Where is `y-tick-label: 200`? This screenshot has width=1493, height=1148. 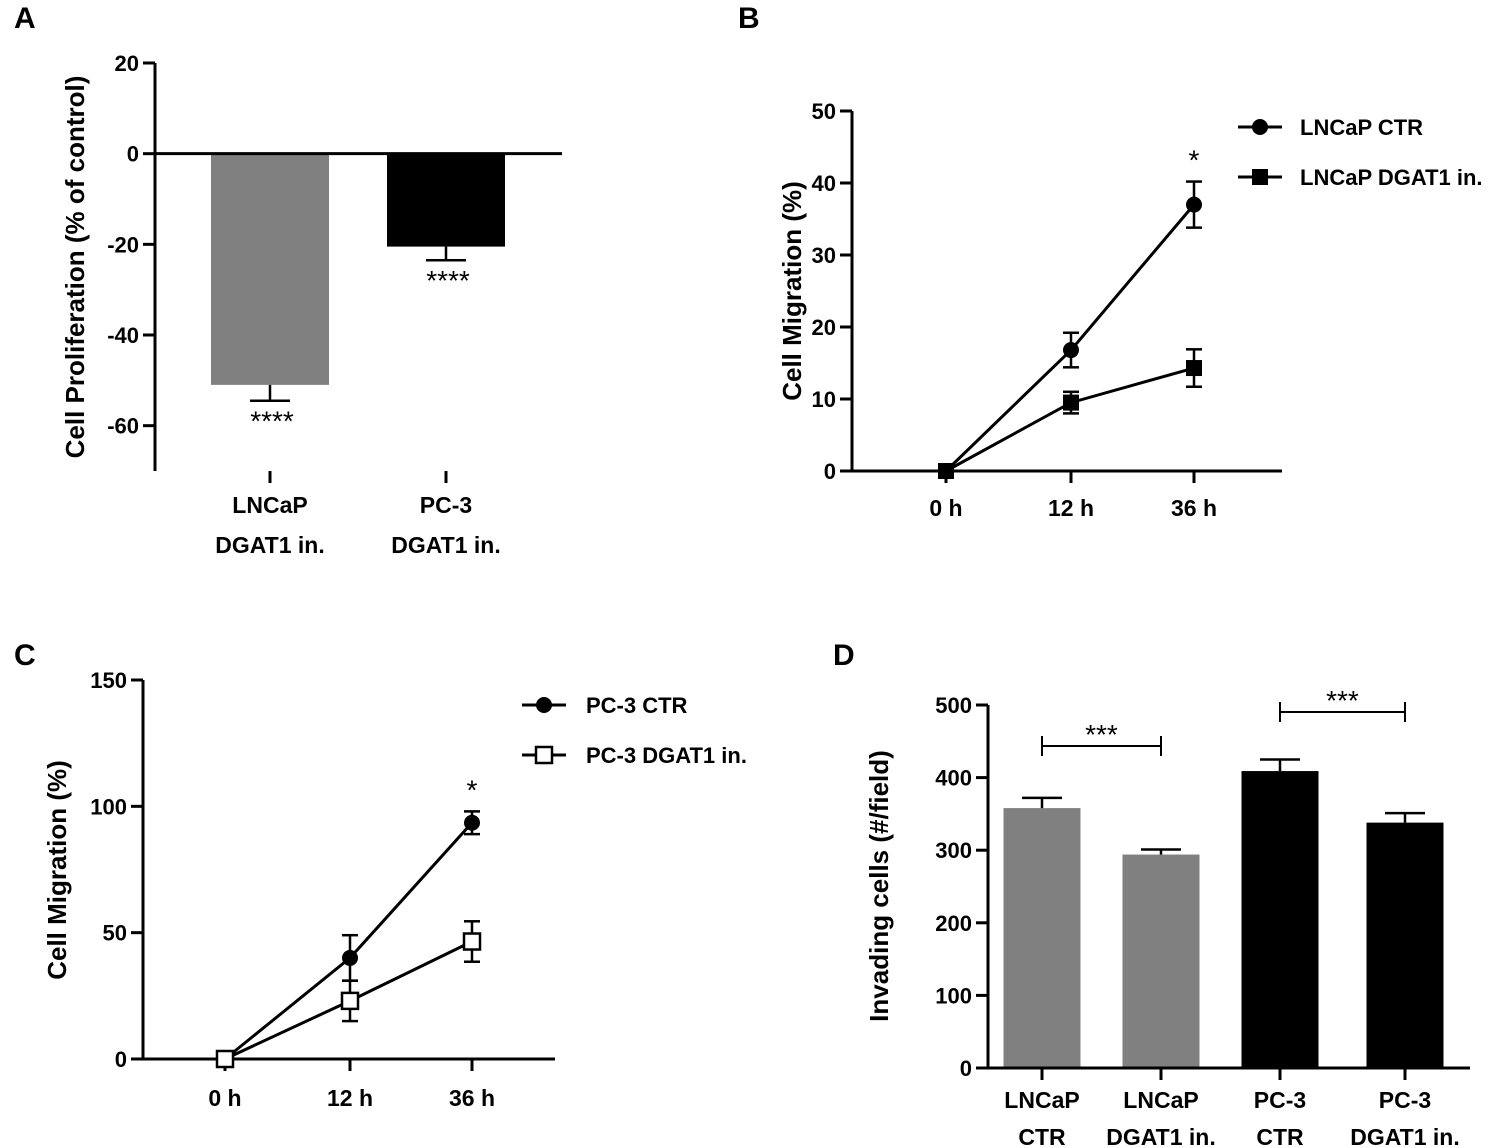 y-tick-label: 200 is located at coordinates (953, 923).